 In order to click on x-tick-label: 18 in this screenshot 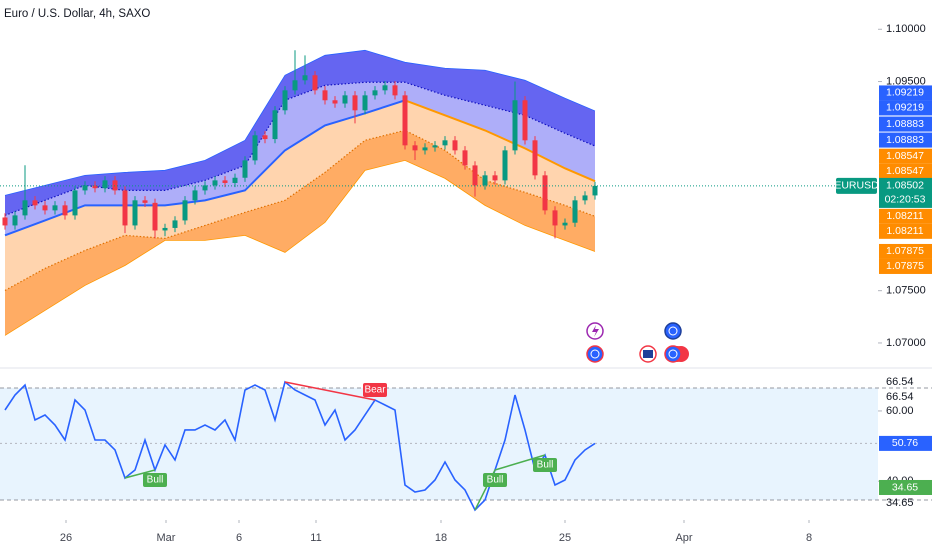, I will do `click(441, 538)`.